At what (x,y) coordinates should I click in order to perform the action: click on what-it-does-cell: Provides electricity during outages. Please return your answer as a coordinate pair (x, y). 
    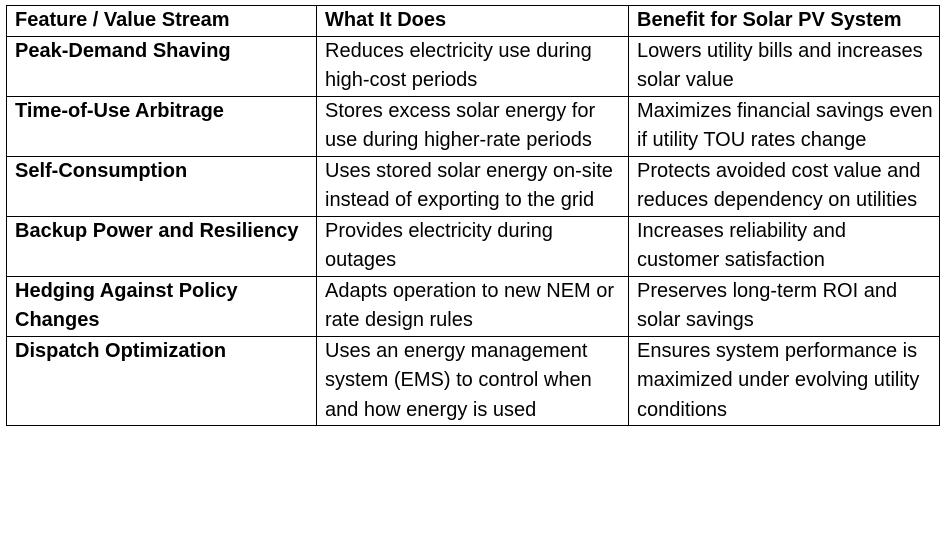
    Looking at the image, I should click on (472, 246).